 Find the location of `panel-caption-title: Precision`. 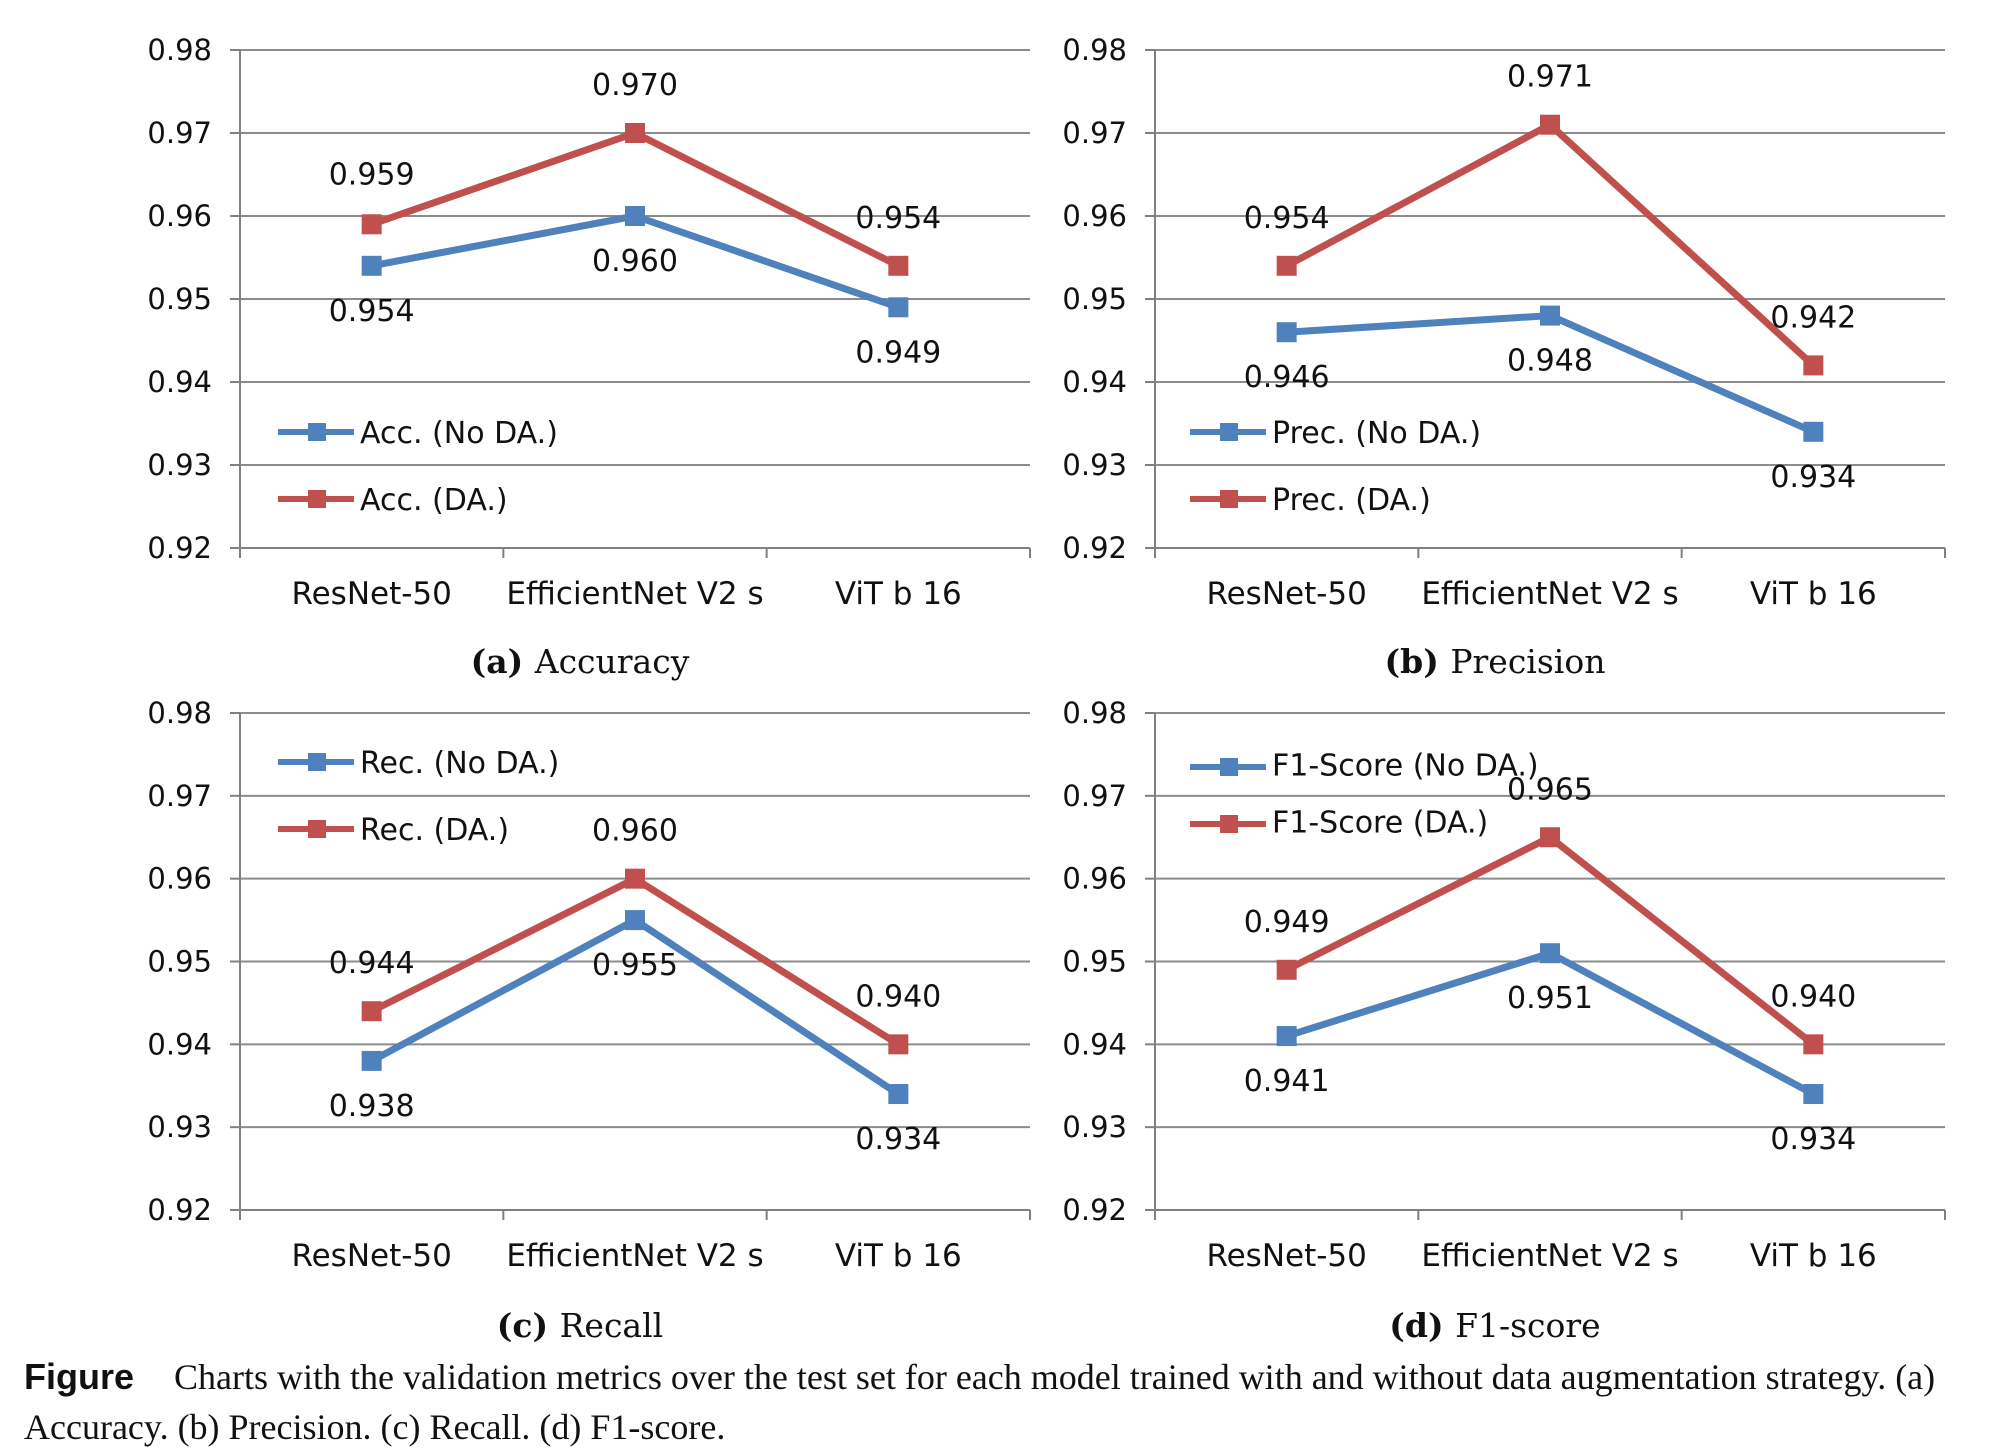

panel-caption-title: Precision is located at coordinates (1527, 661).